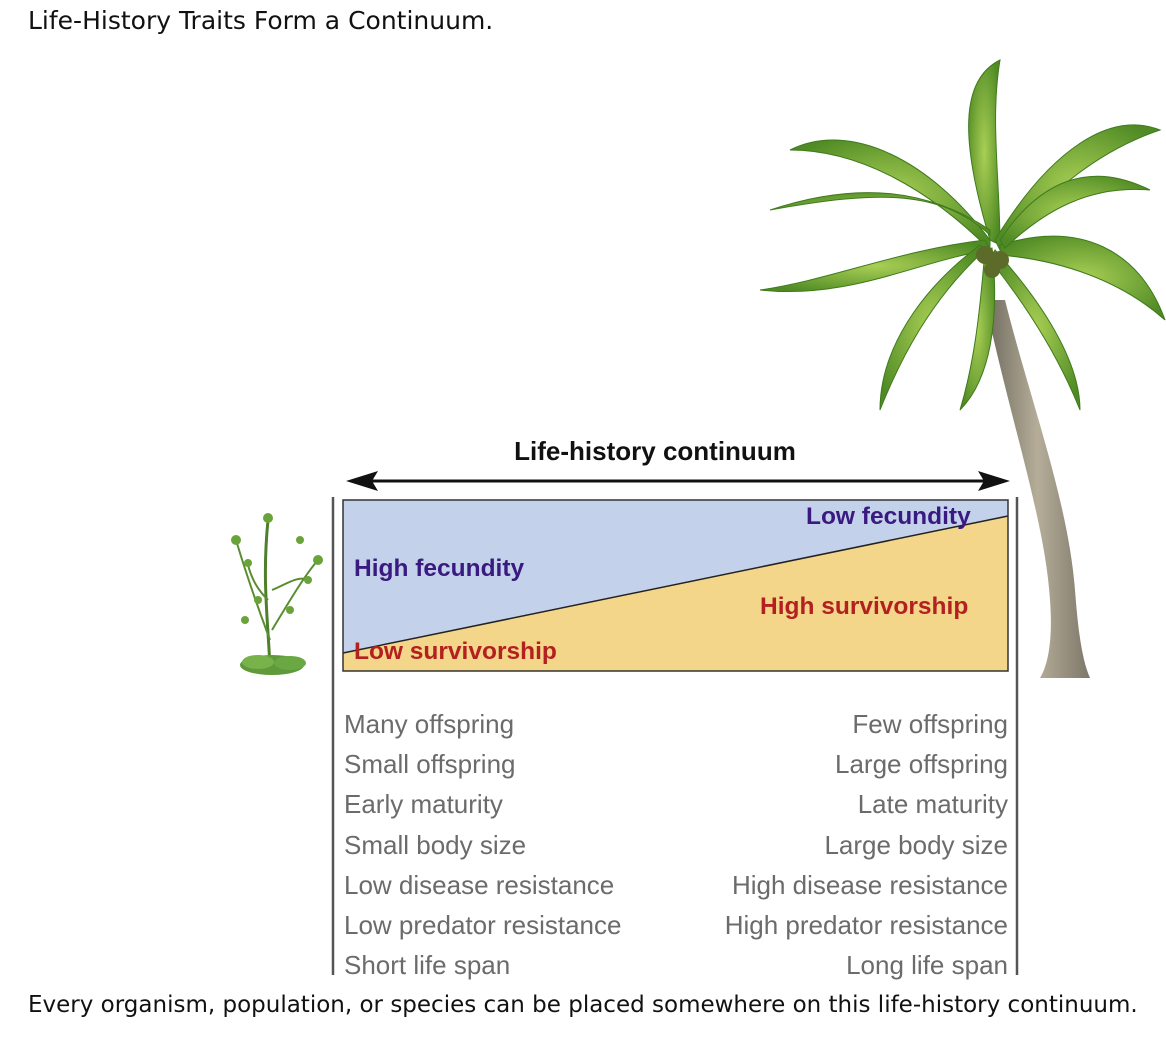  Describe the element at coordinates (916, 844) in the screenshot. I see `trait-right: Large body size` at that location.